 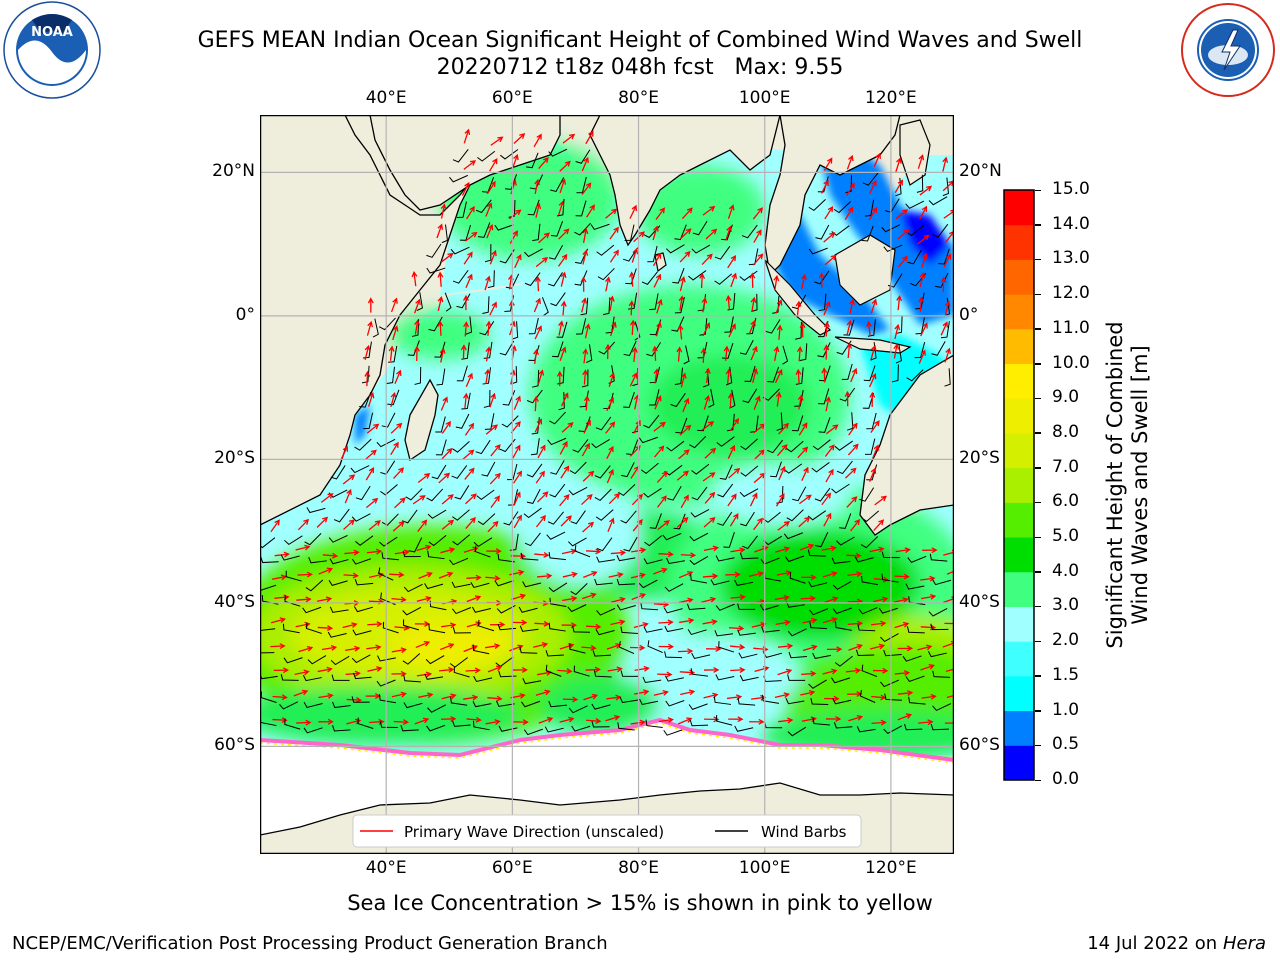 I want to click on footer-date-text: 14 Jul 2022 on, so click(x=1155, y=943).